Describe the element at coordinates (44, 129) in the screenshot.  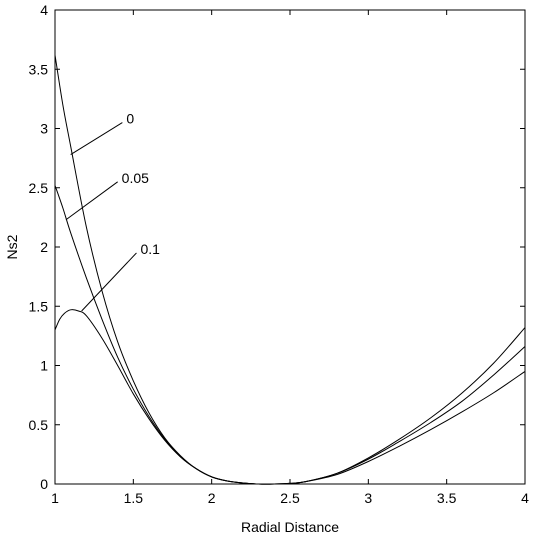
I see `y-tick-label: 3` at that location.